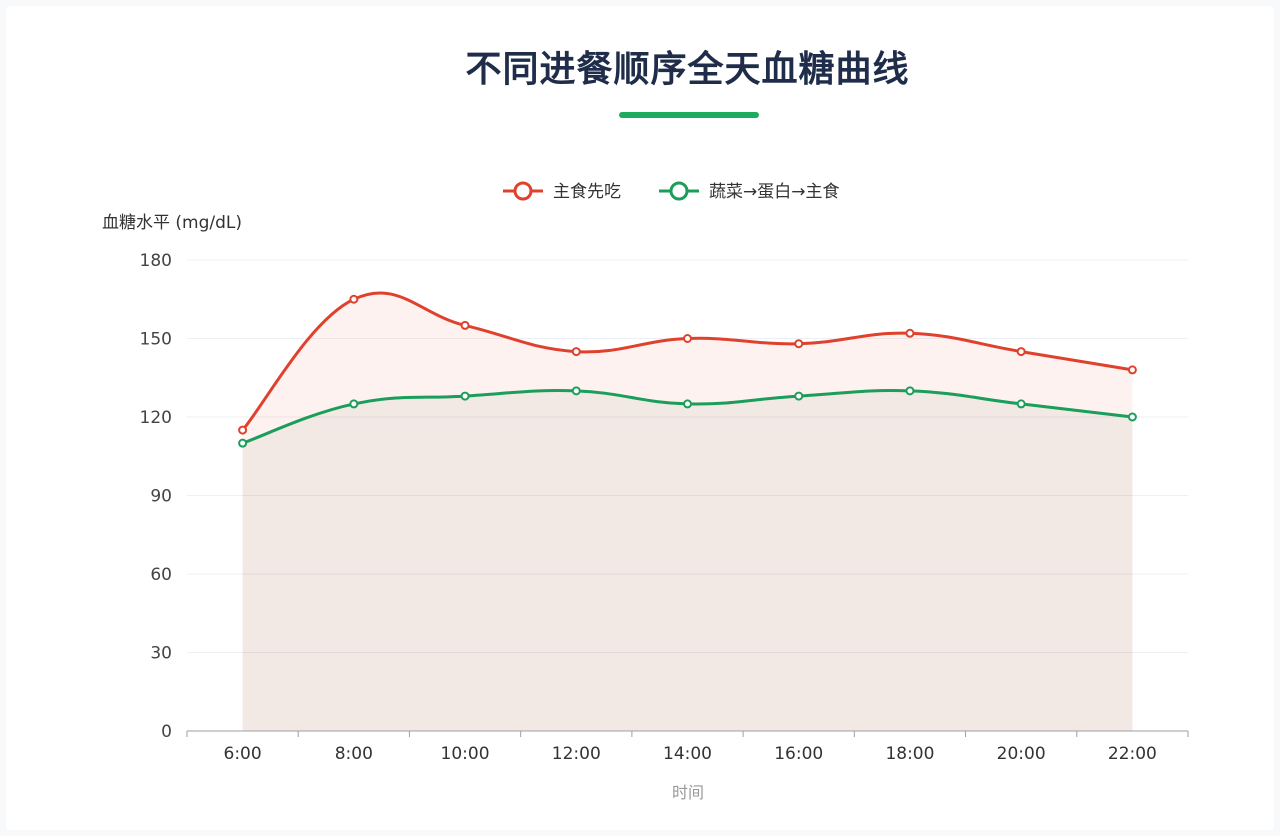  I want to click on chart-title: 不同进餐顺序全天血糖曲线, so click(687, 69).